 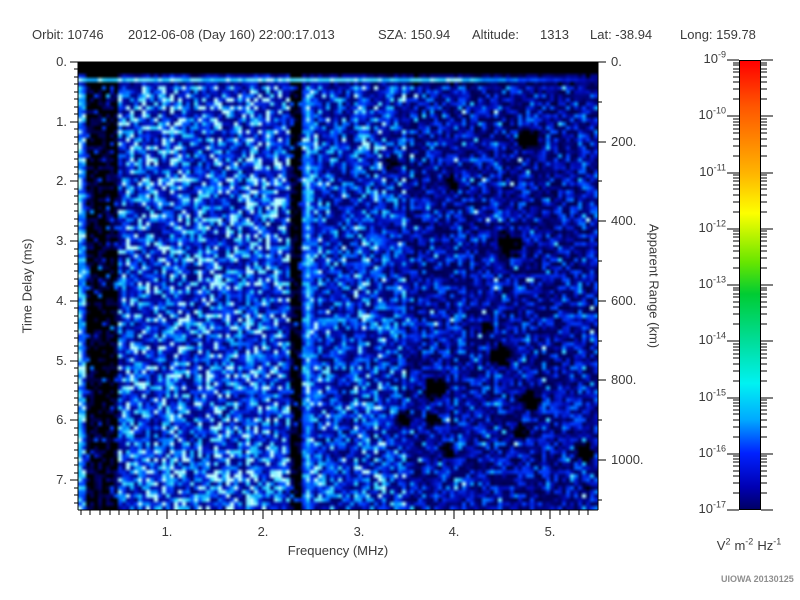 What do you see at coordinates (712, 282) in the screenshot?
I see `colorbar-tick-label: 10-13` at bounding box center [712, 282].